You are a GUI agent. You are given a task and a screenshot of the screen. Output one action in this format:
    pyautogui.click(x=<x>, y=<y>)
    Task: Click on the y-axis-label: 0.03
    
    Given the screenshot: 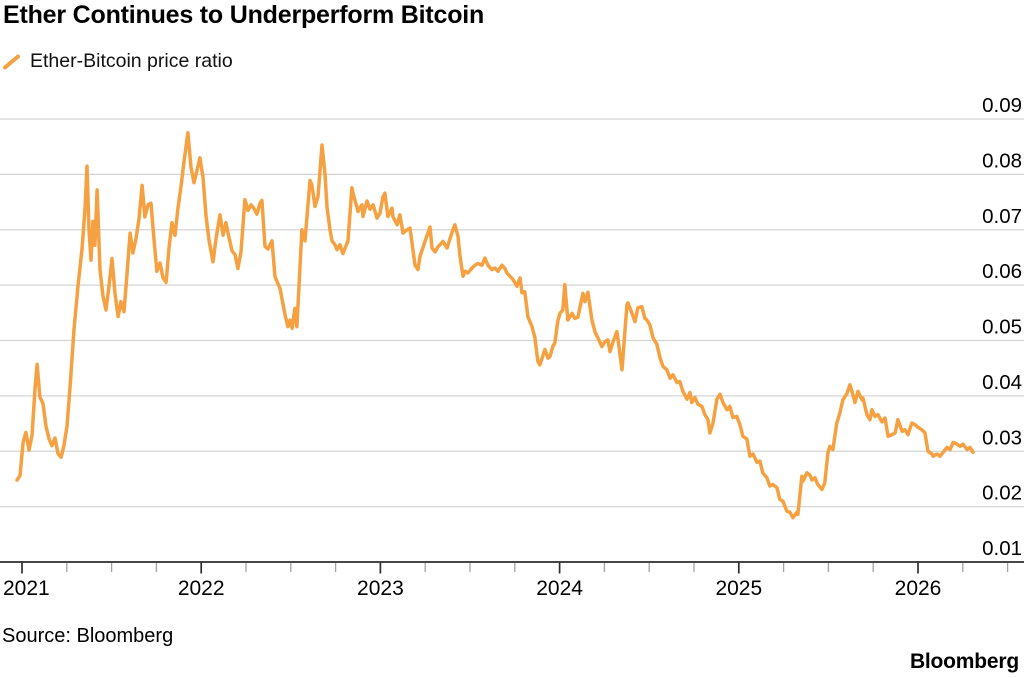 What is the action you would take?
    pyautogui.click(x=1002, y=437)
    